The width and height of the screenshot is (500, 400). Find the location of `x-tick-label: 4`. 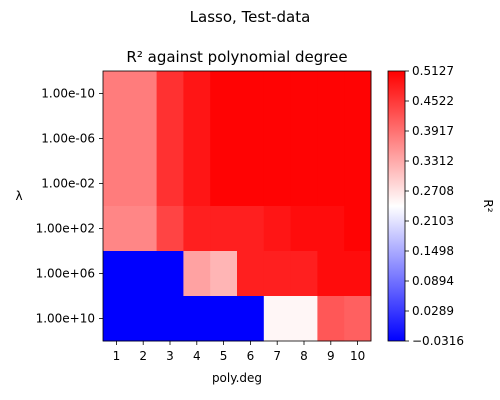

x-tick-label: 4 is located at coordinates (197, 356).